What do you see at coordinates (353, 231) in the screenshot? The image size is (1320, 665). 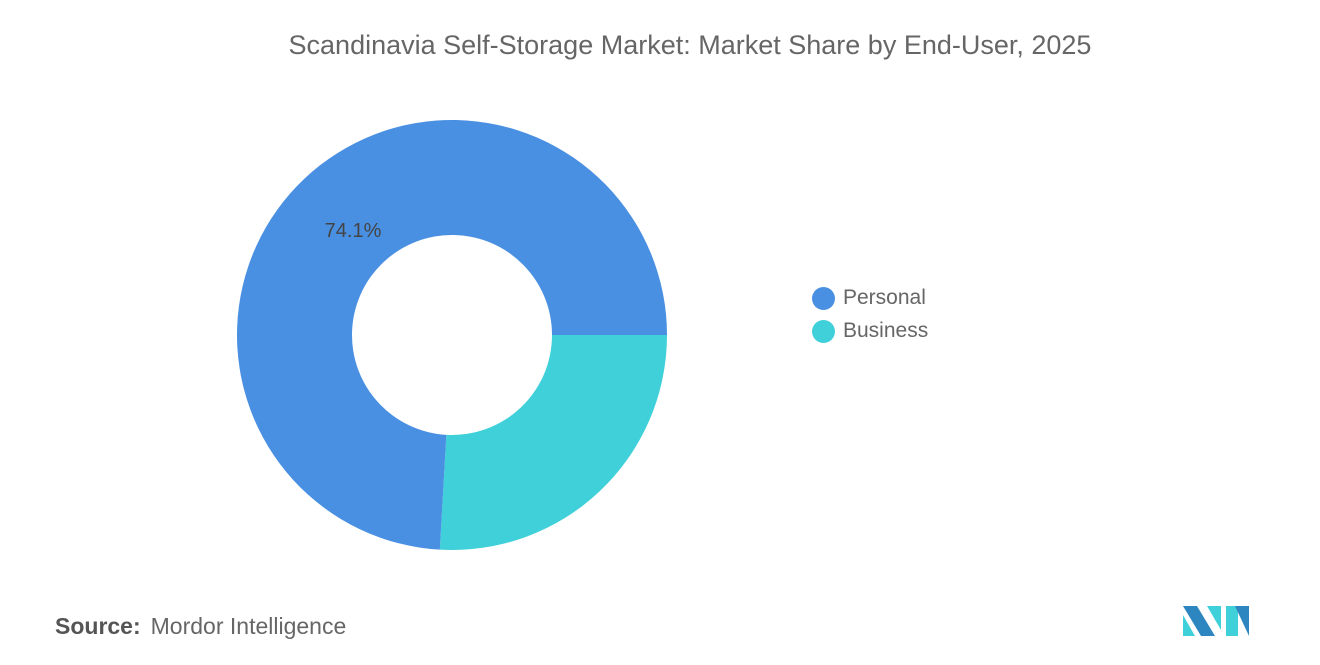 I see `data-label-personal: 74.1%` at bounding box center [353, 231].